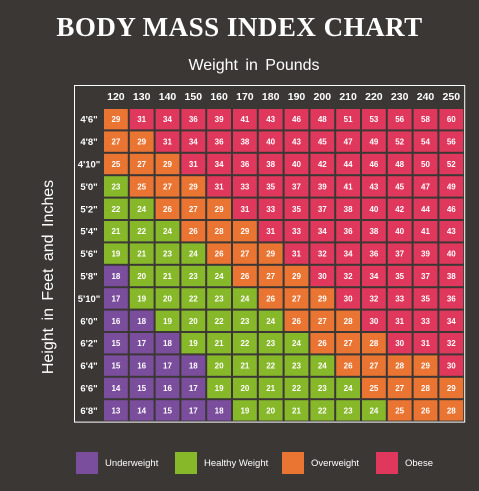  What do you see at coordinates (399, 186) in the screenshot?
I see `bmi-value: 45` at bounding box center [399, 186].